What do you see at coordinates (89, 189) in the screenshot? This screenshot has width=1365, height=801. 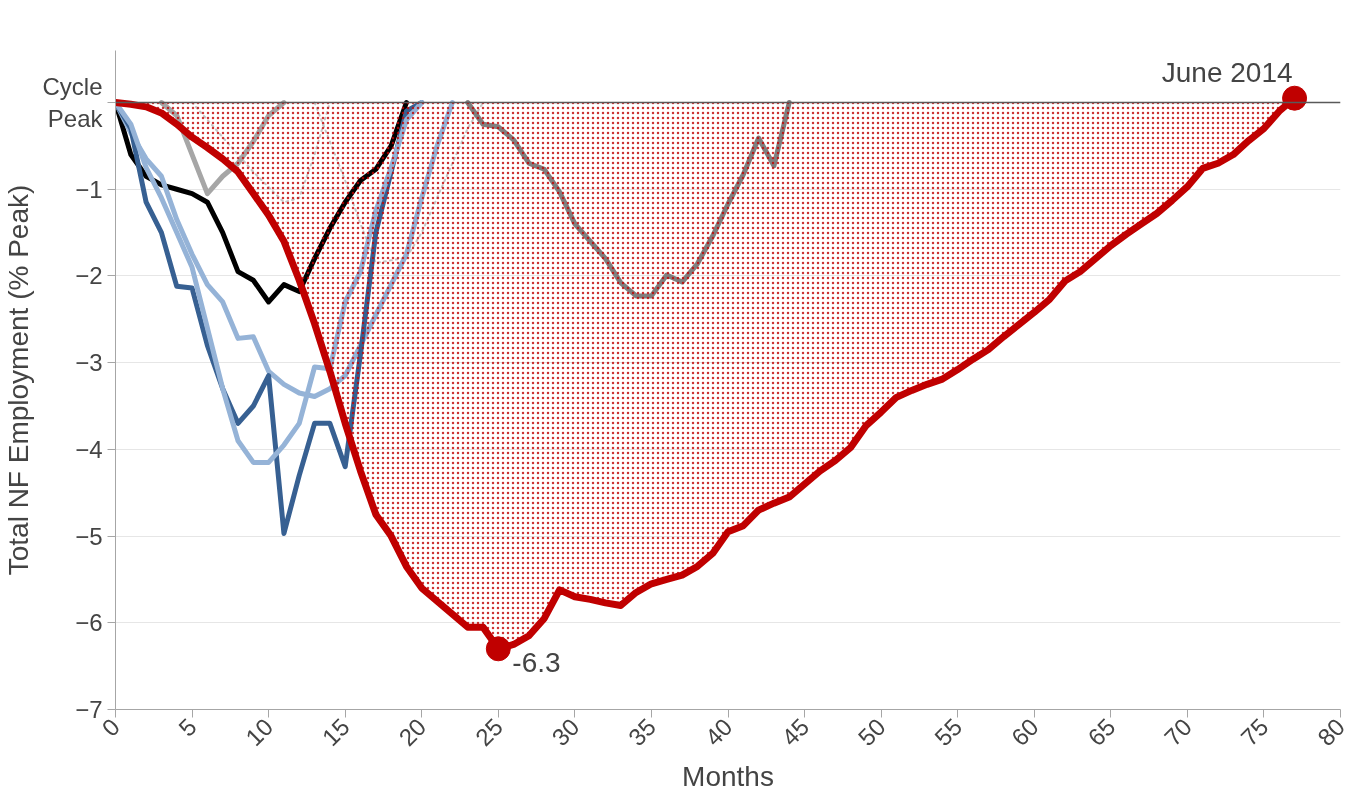 I see `y-tick-label: −1` at bounding box center [89, 189].